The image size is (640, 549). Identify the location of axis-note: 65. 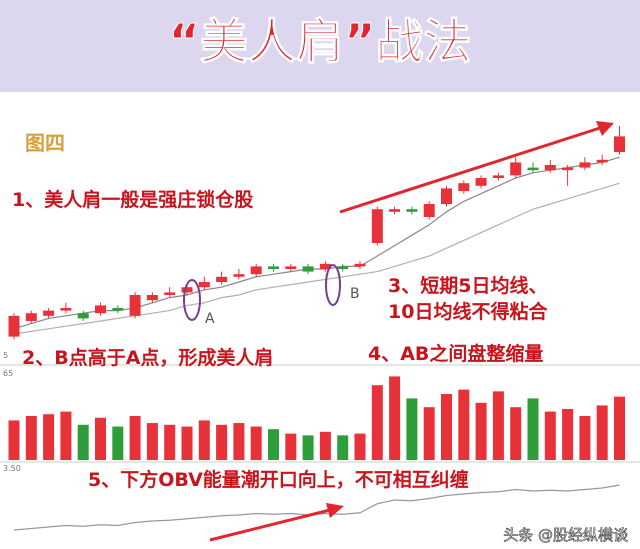
(8, 373).